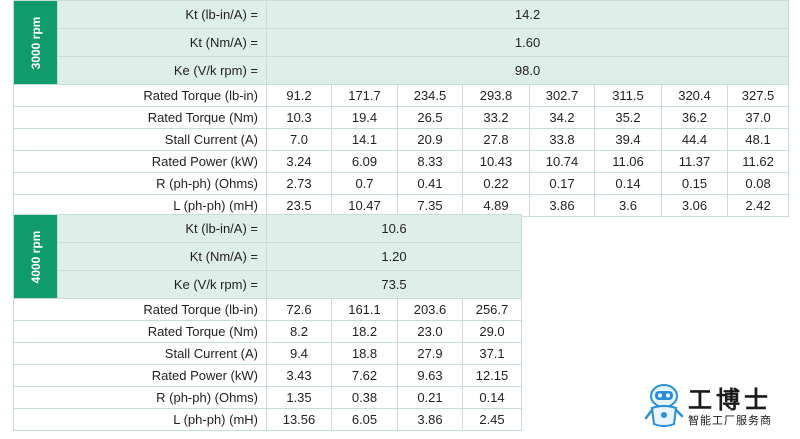  I want to click on watermark-logo: 工博士 智能工厂服务商, so click(719, 406).